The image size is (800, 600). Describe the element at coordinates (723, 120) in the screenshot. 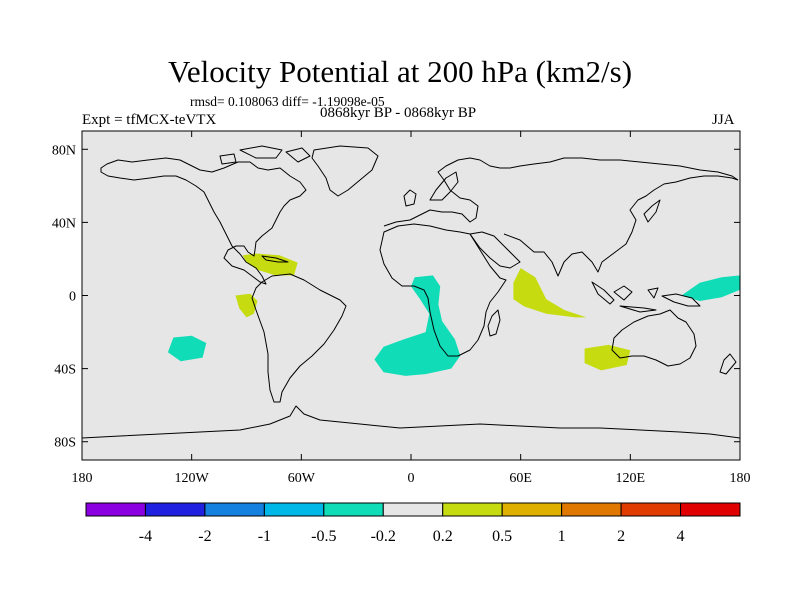

I see `season-label: JJA` at that location.